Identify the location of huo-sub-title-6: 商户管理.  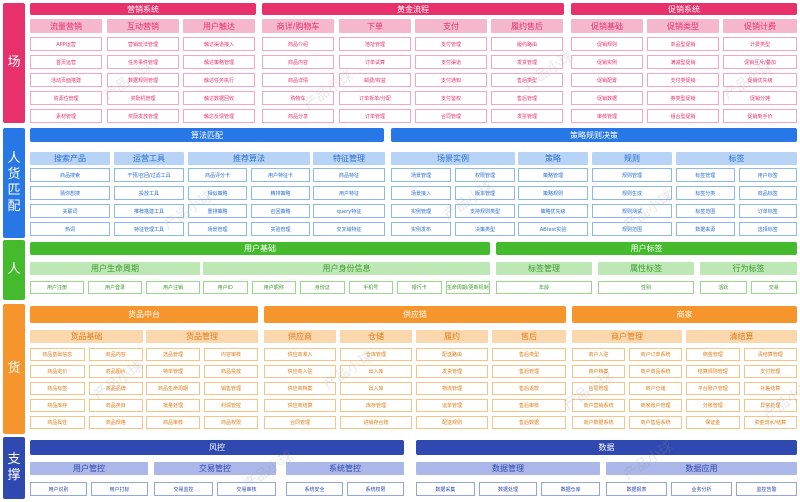
(627, 336).